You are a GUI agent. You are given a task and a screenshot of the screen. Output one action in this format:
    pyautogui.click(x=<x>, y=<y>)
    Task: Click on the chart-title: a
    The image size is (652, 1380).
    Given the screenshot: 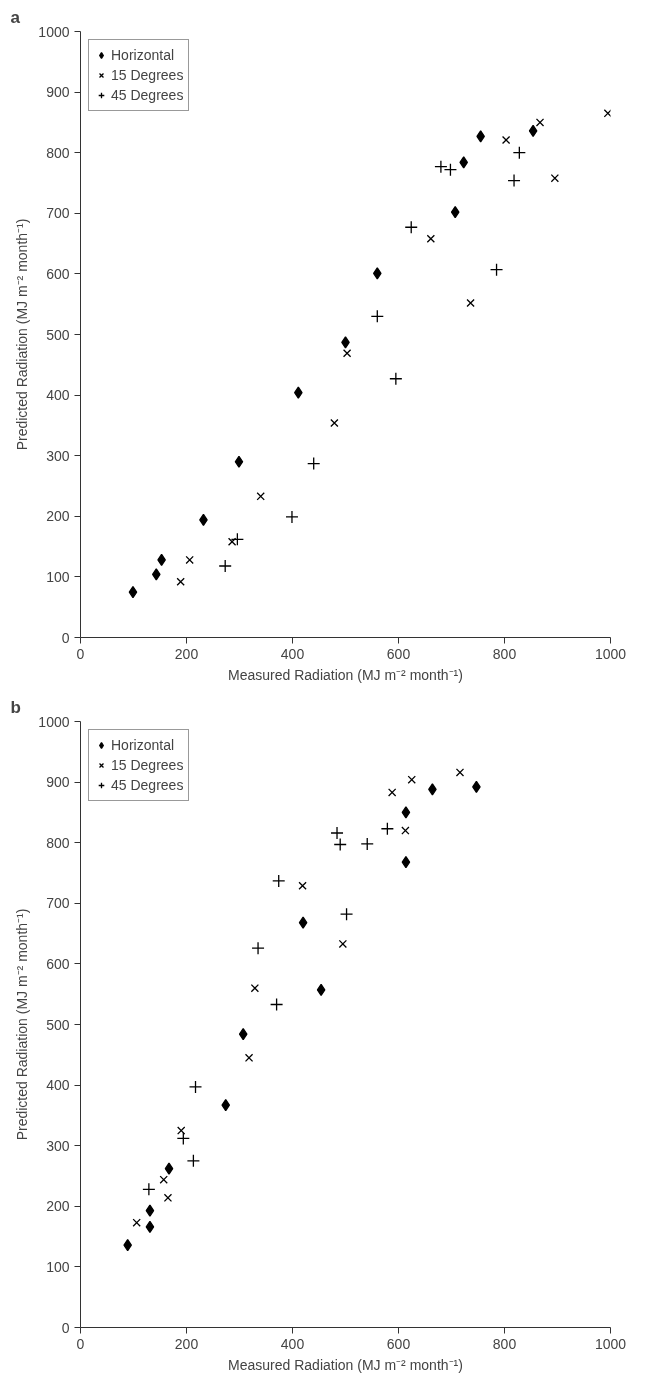 What is the action you would take?
    pyautogui.click(x=15, y=17)
    